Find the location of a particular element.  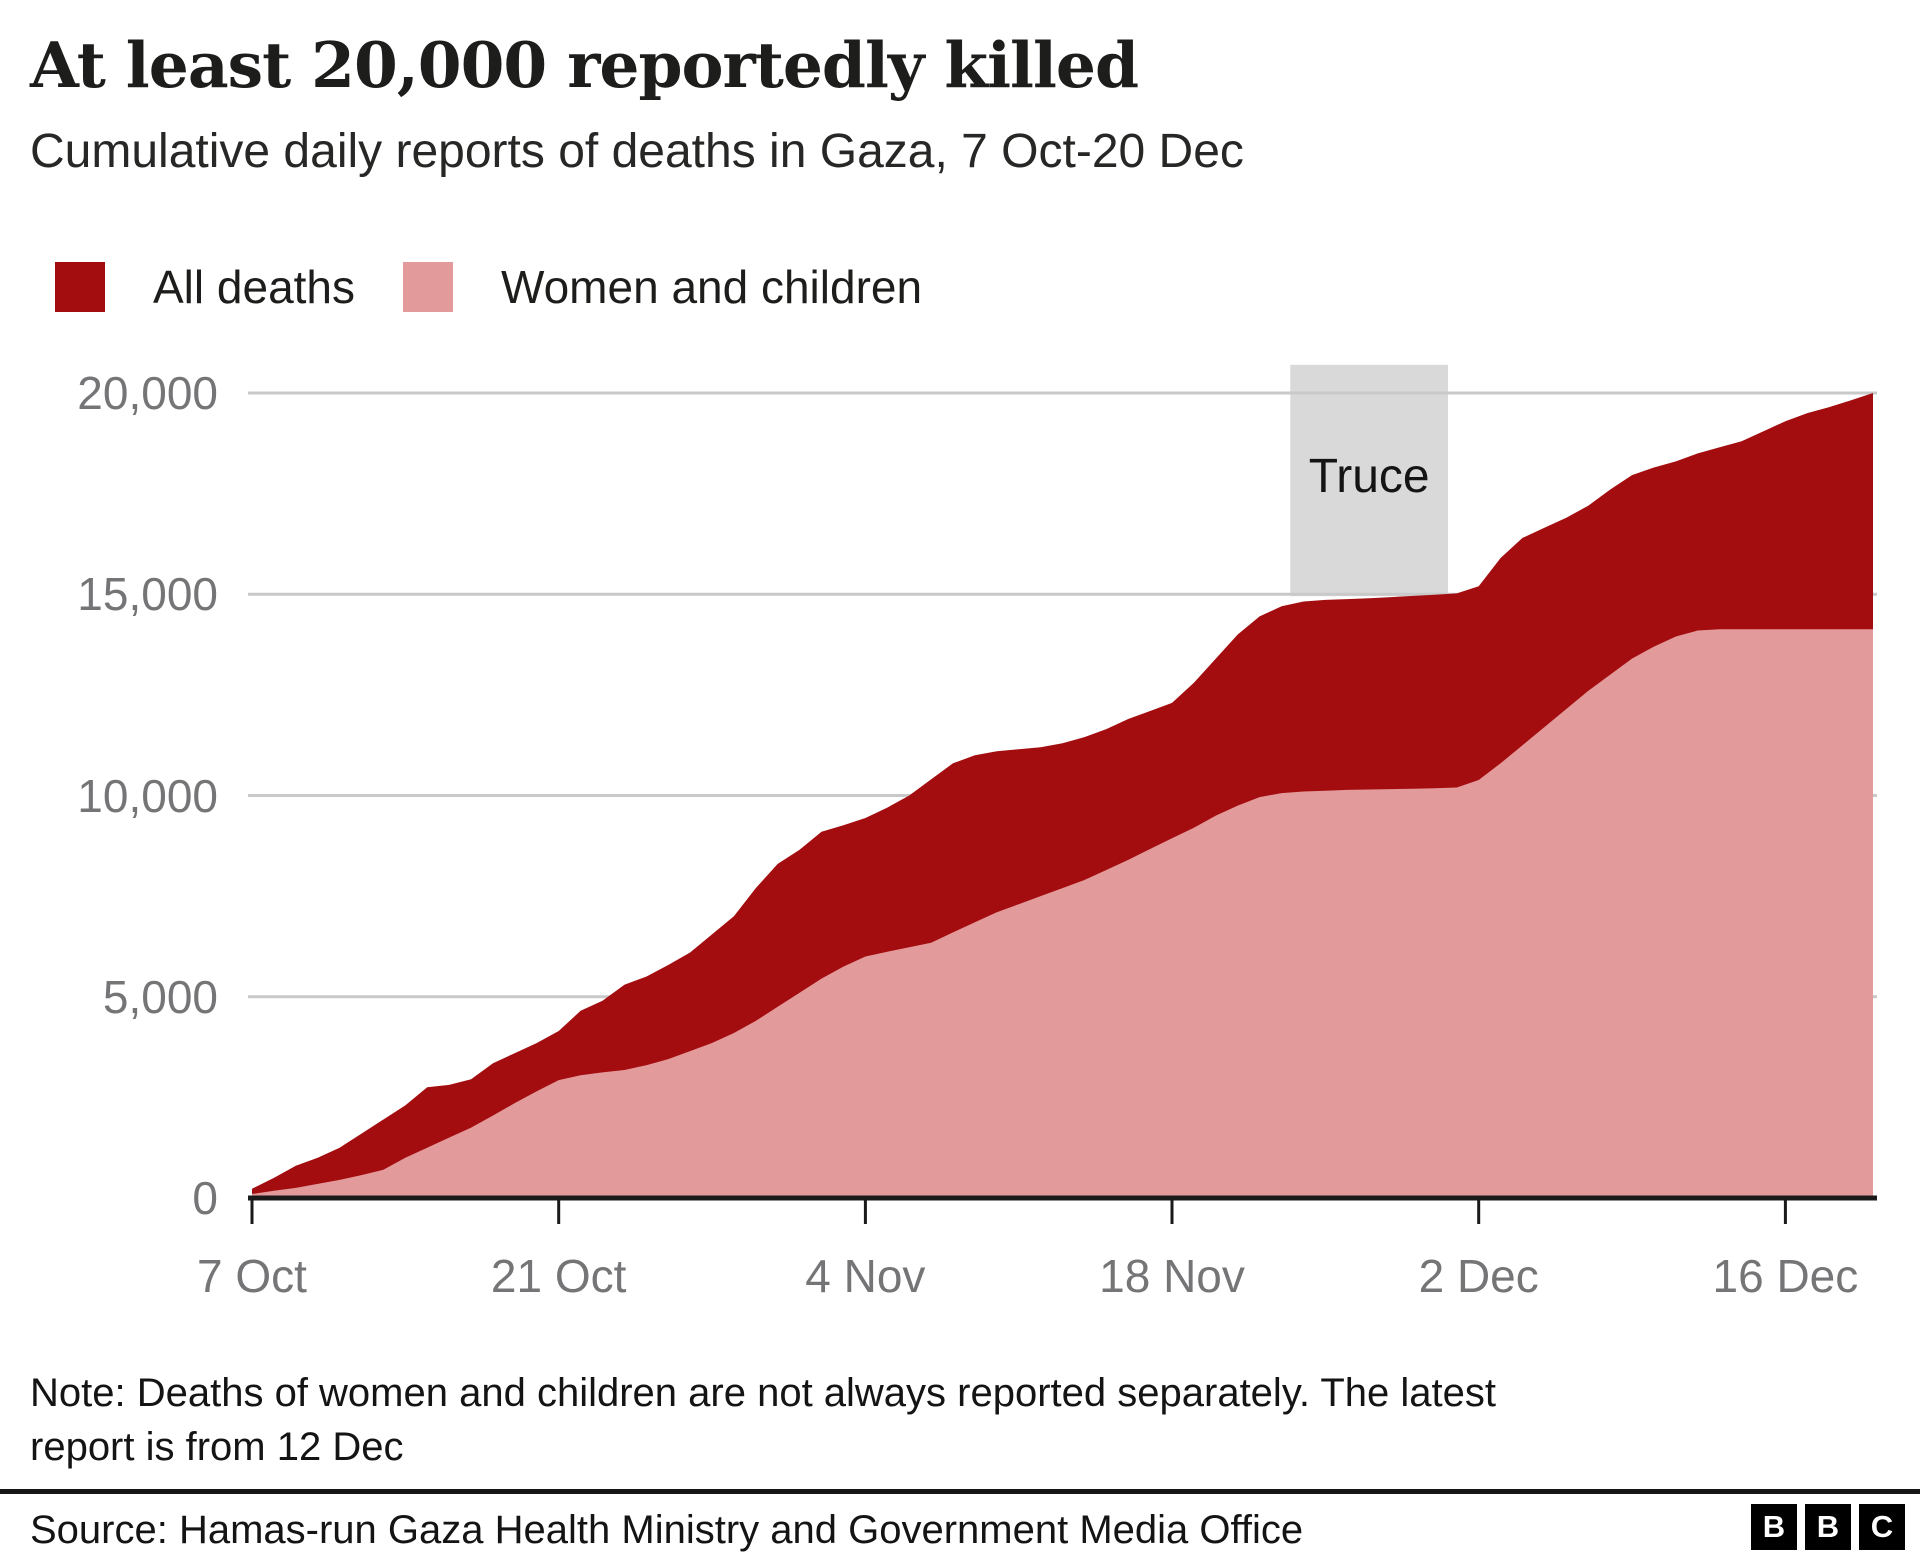

x-axis-label-2-Dec: 2 Dec is located at coordinates (1478, 1276).